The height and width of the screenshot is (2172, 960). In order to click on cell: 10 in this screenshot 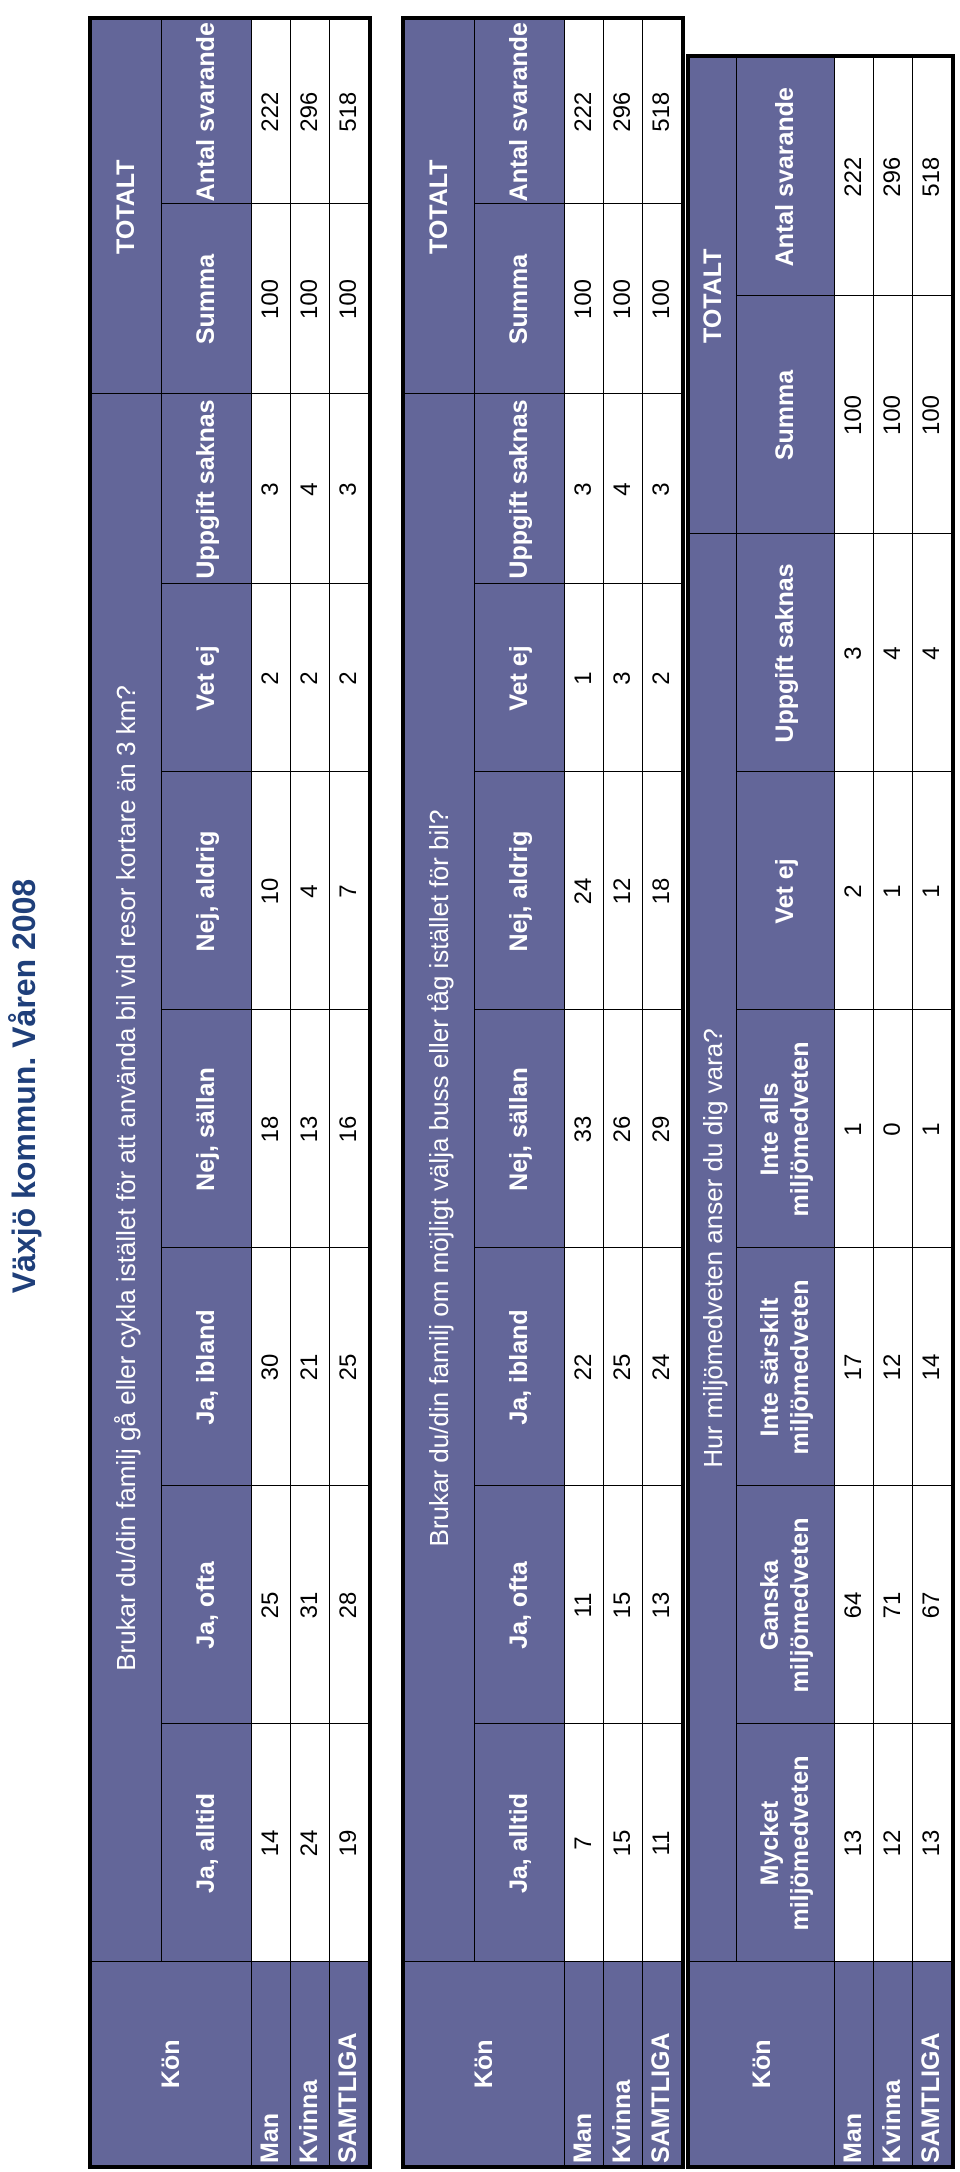, I will do `click(270, 891)`.